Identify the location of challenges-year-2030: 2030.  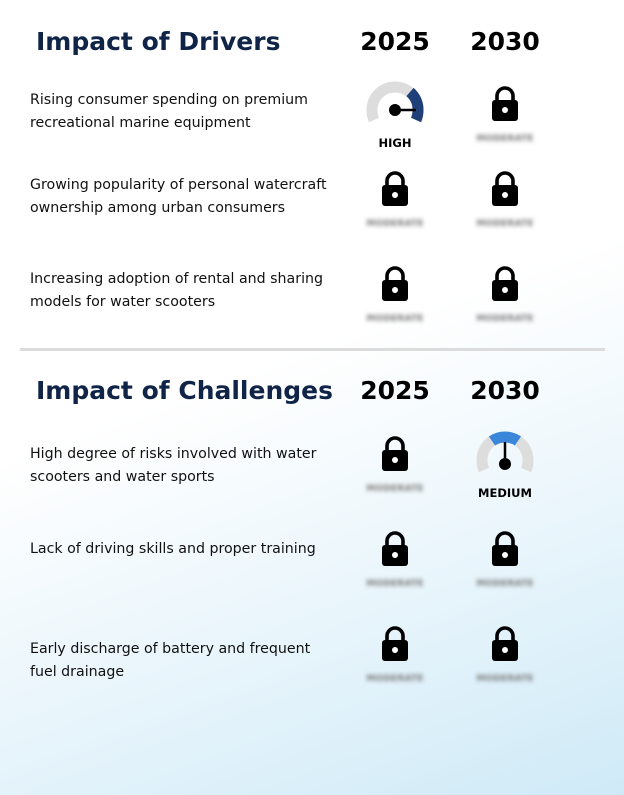
(505, 390).